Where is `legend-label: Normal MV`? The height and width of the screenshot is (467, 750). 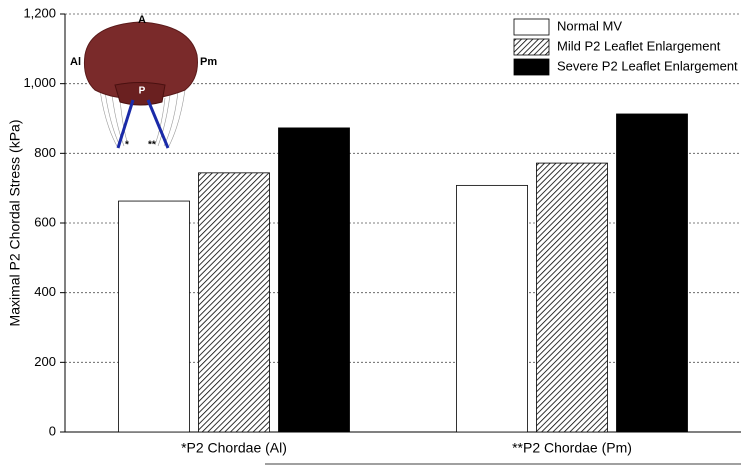
legend-label: Normal MV is located at coordinates (589, 25).